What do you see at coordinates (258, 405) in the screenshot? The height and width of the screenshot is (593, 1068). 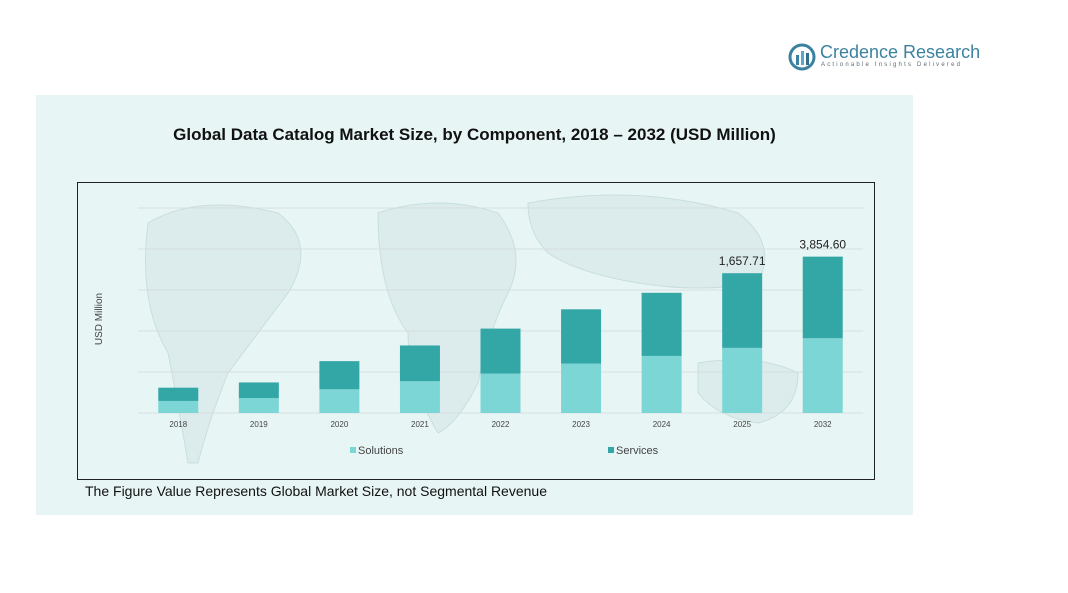 I see `bar-solutions-2019` at bounding box center [258, 405].